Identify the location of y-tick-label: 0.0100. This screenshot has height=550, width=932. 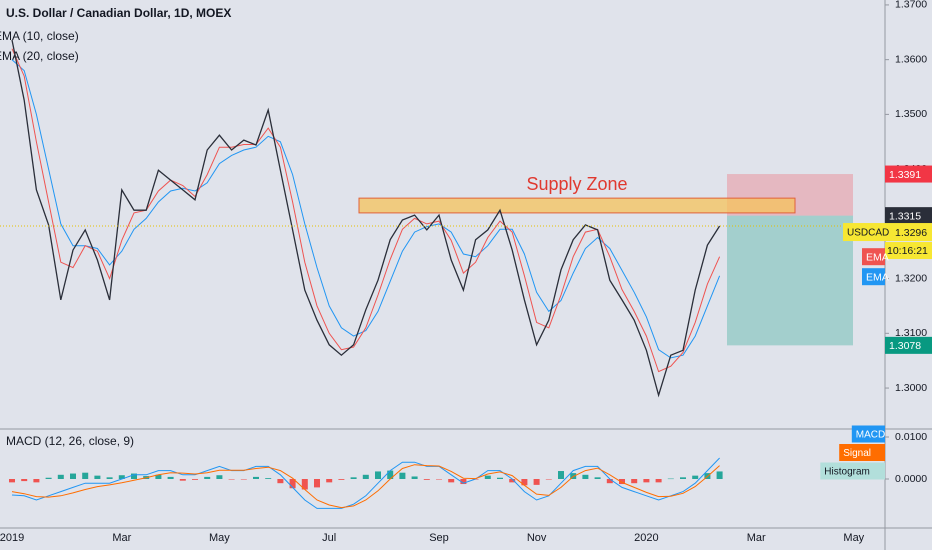
(911, 437).